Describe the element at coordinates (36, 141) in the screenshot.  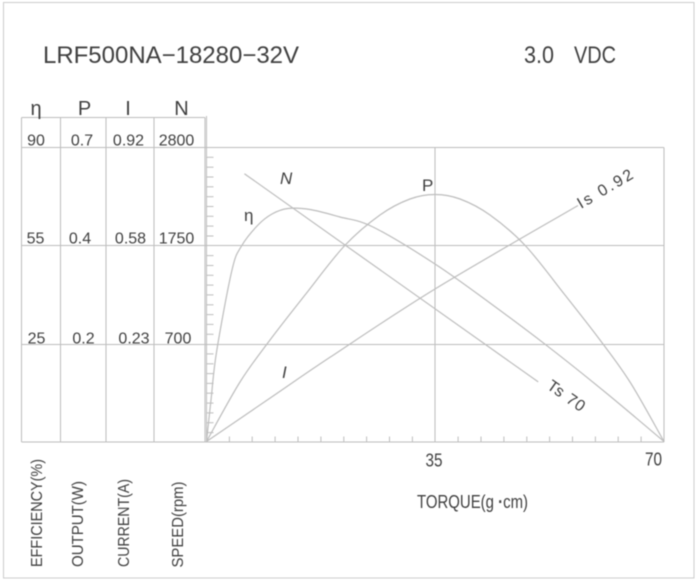
I see `svg-text: 90` at that location.